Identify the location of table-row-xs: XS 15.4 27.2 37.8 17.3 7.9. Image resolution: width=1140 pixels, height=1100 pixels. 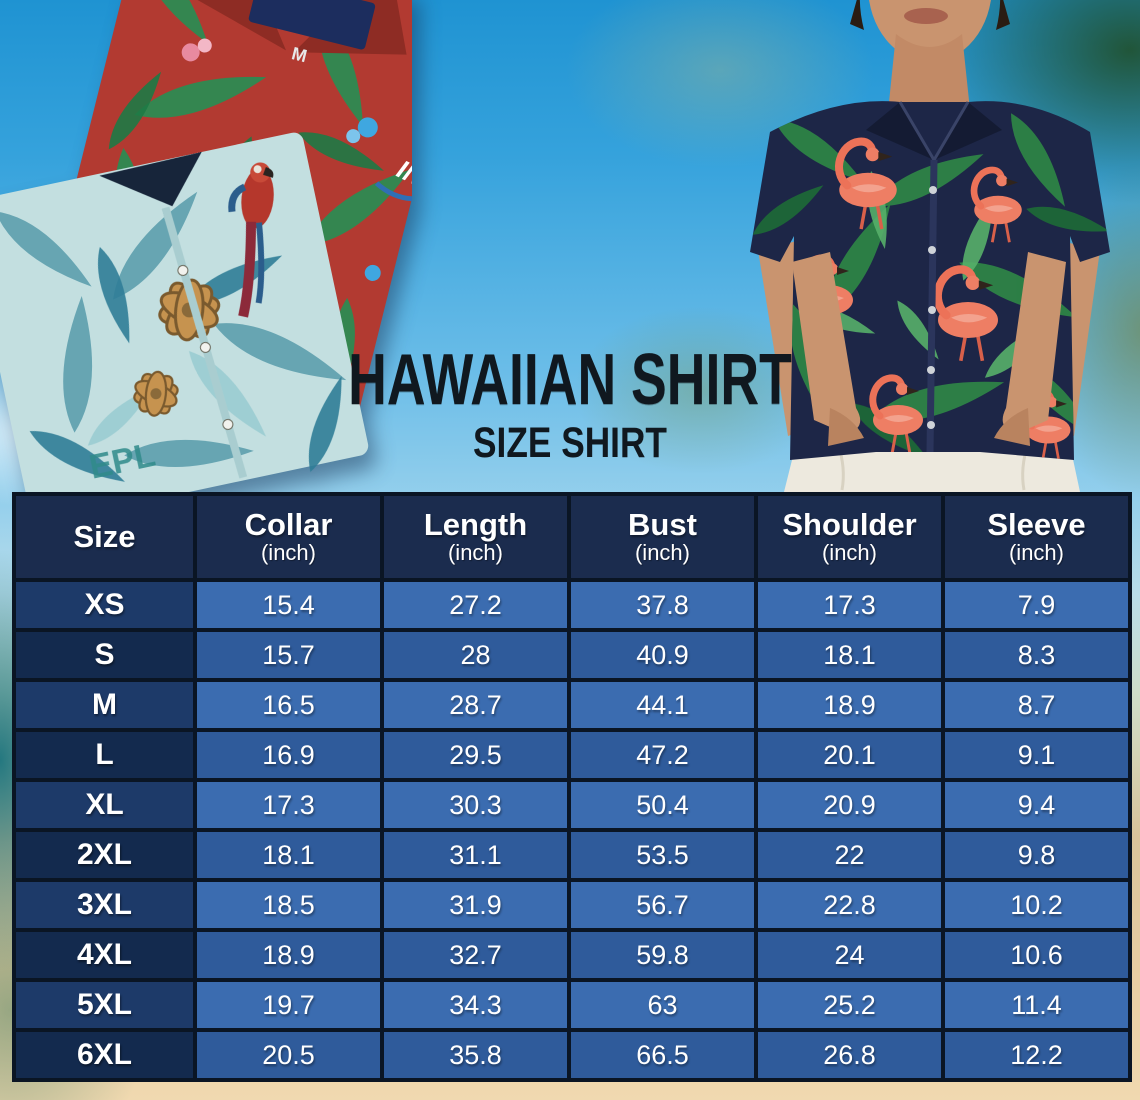
(572, 605).